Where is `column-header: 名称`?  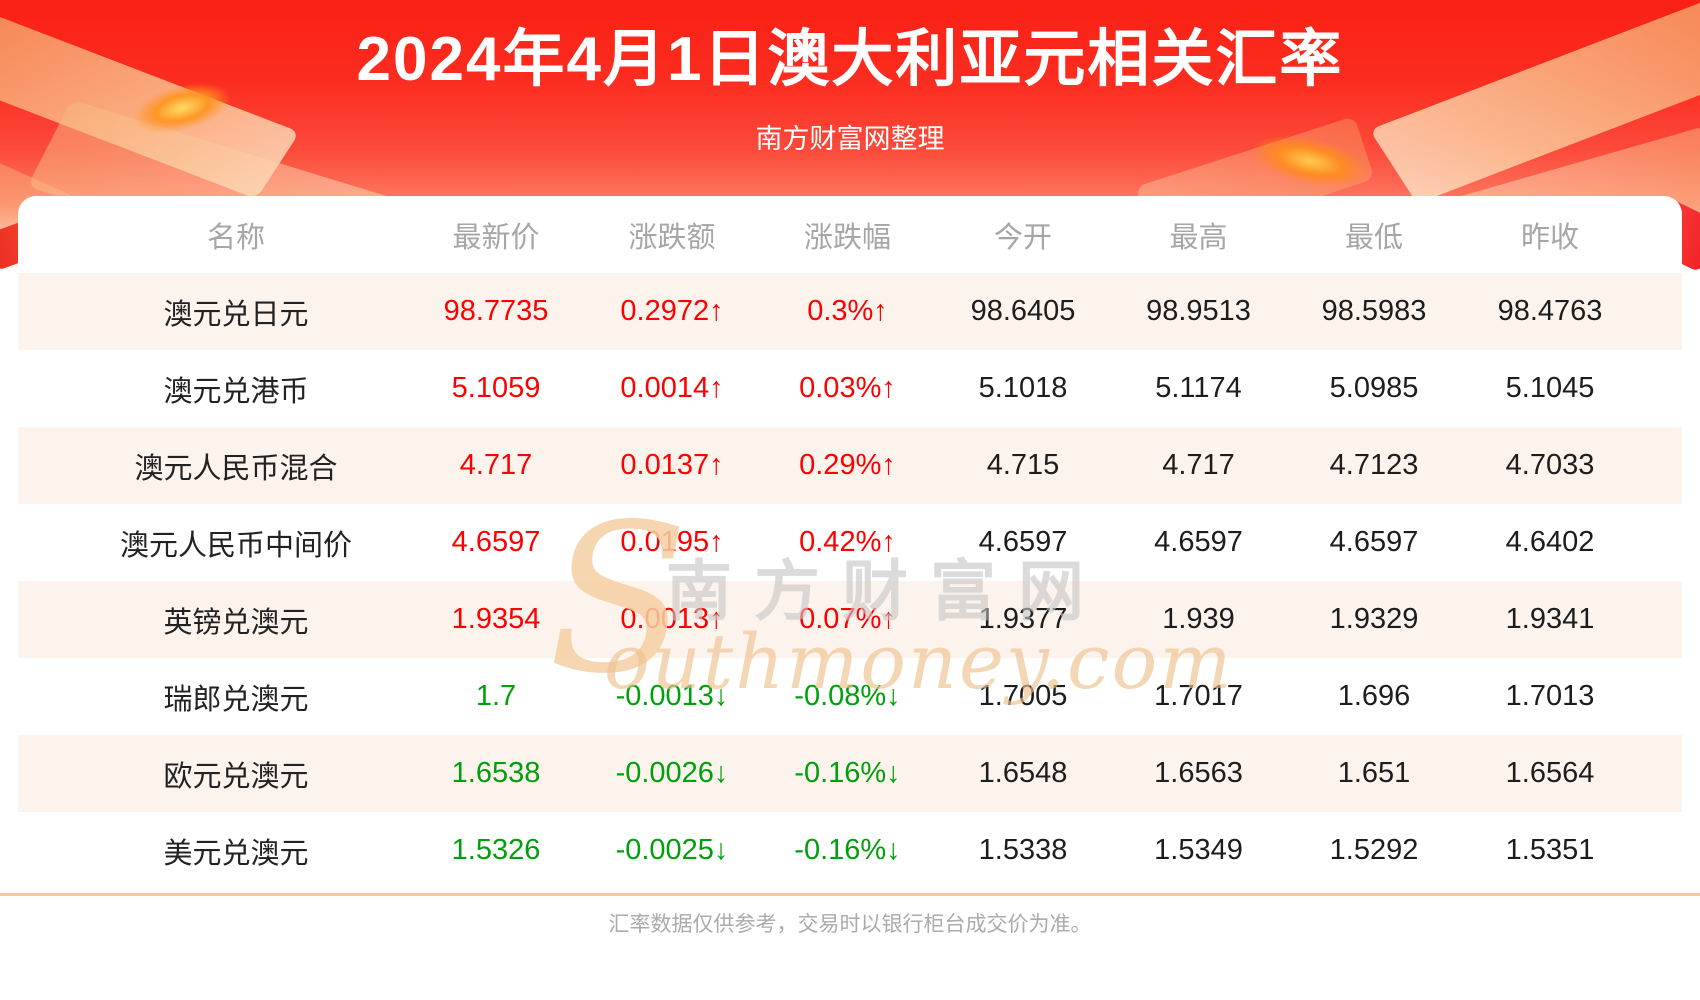 column-header: 名称 is located at coordinates (235, 237).